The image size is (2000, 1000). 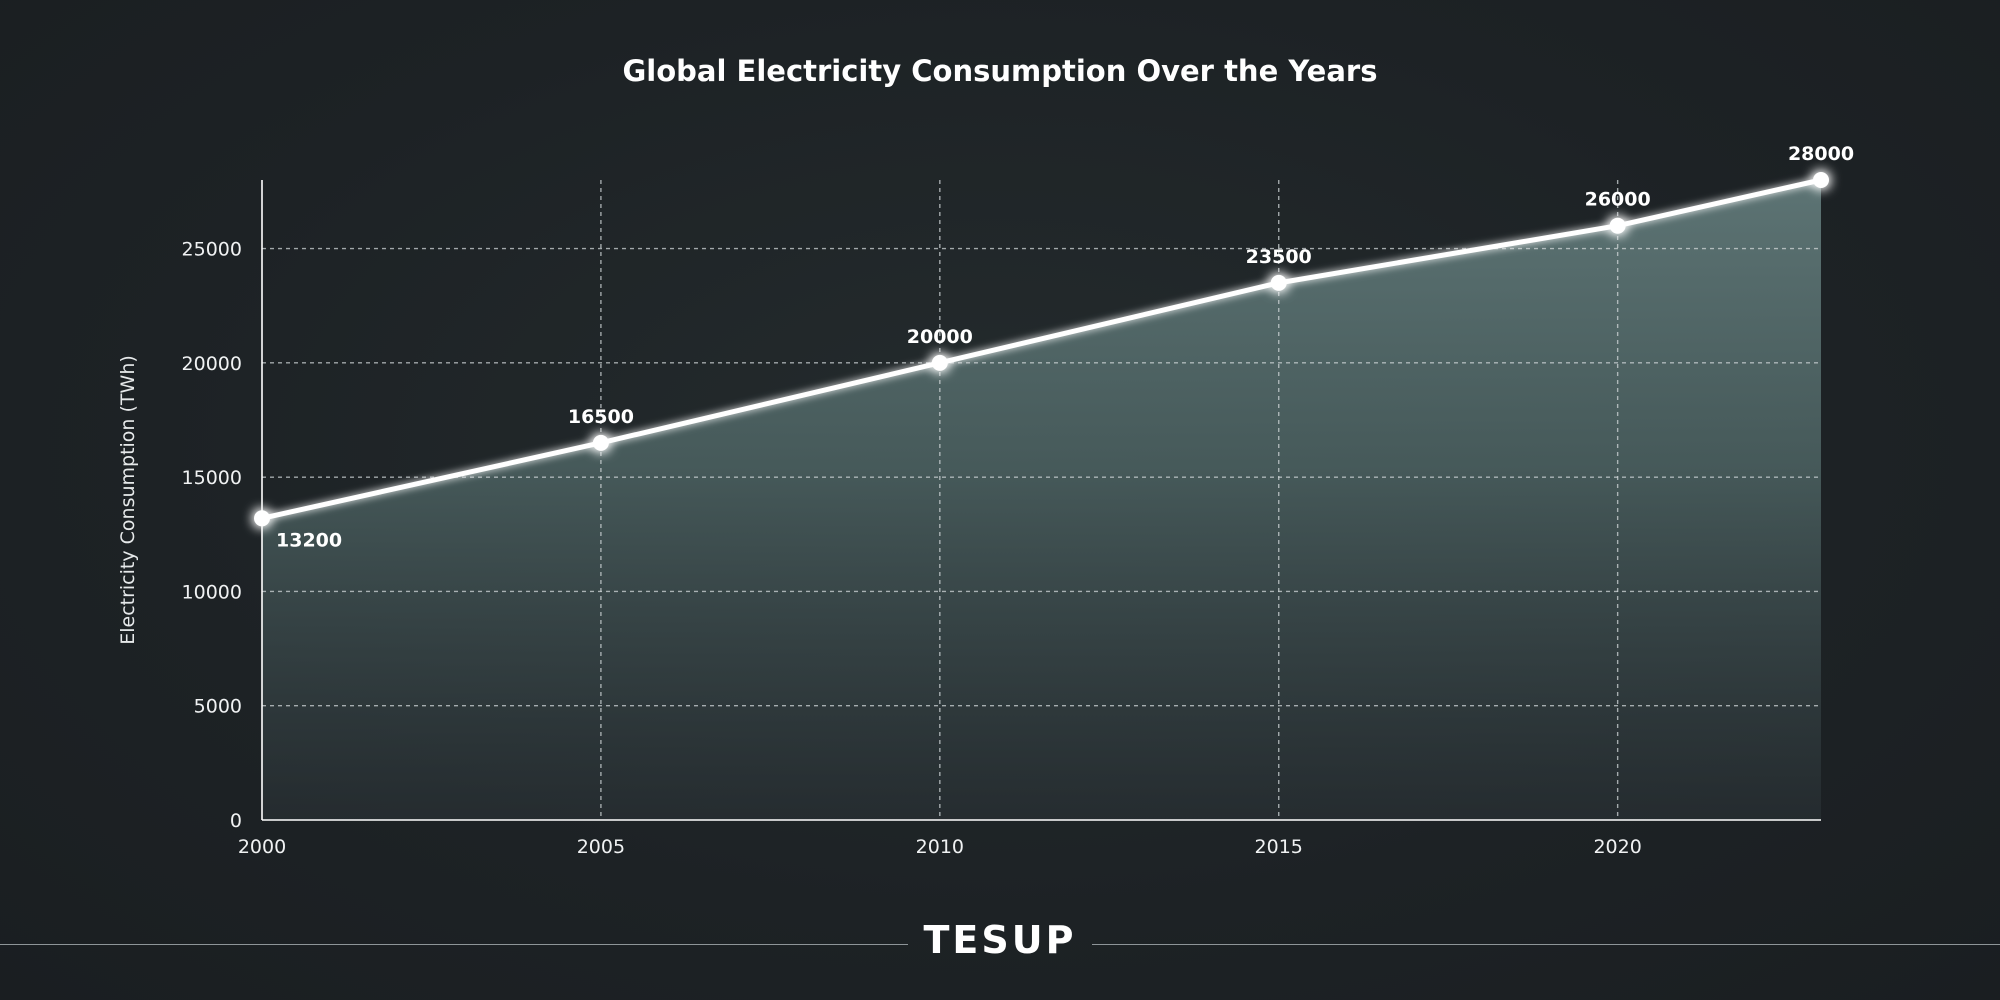 I want to click on x-tick-label: 2010, so click(x=940, y=847).